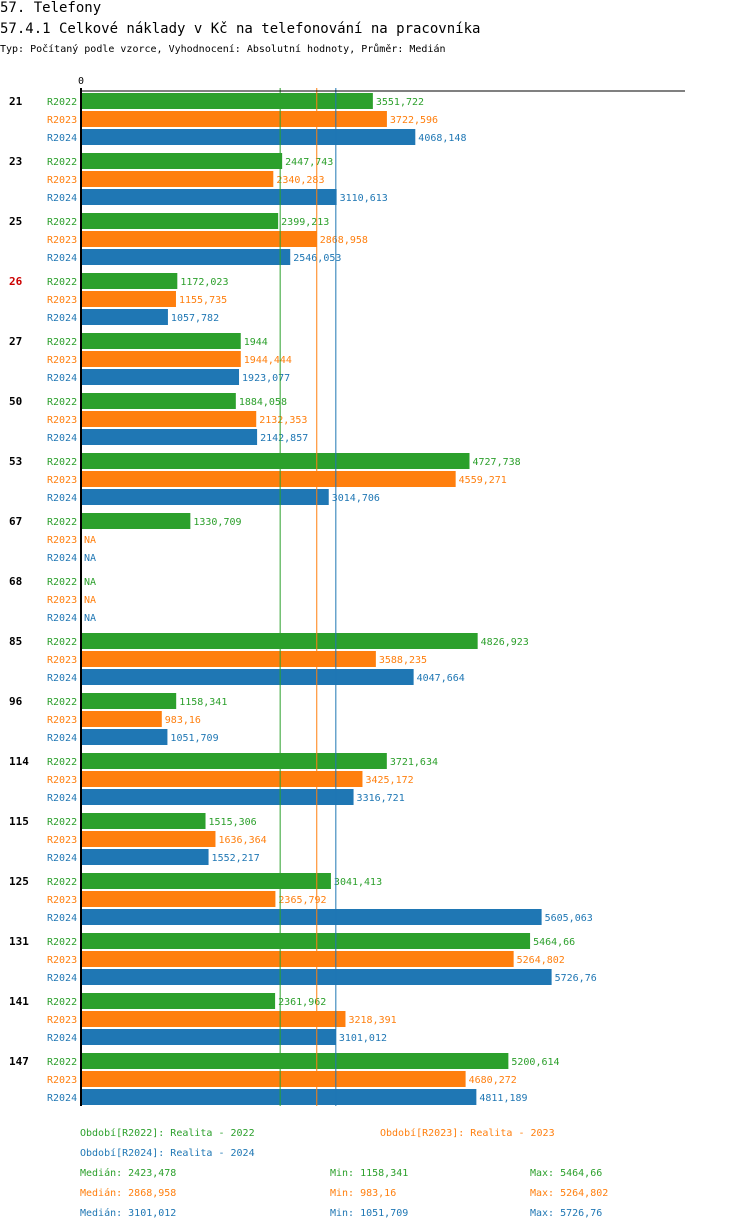 The height and width of the screenshot is (1232, 750). What do you see at coordinates (442, 138) in the screenshot?
I see `data-label: 4068,148` at bounding box center [442, 138].